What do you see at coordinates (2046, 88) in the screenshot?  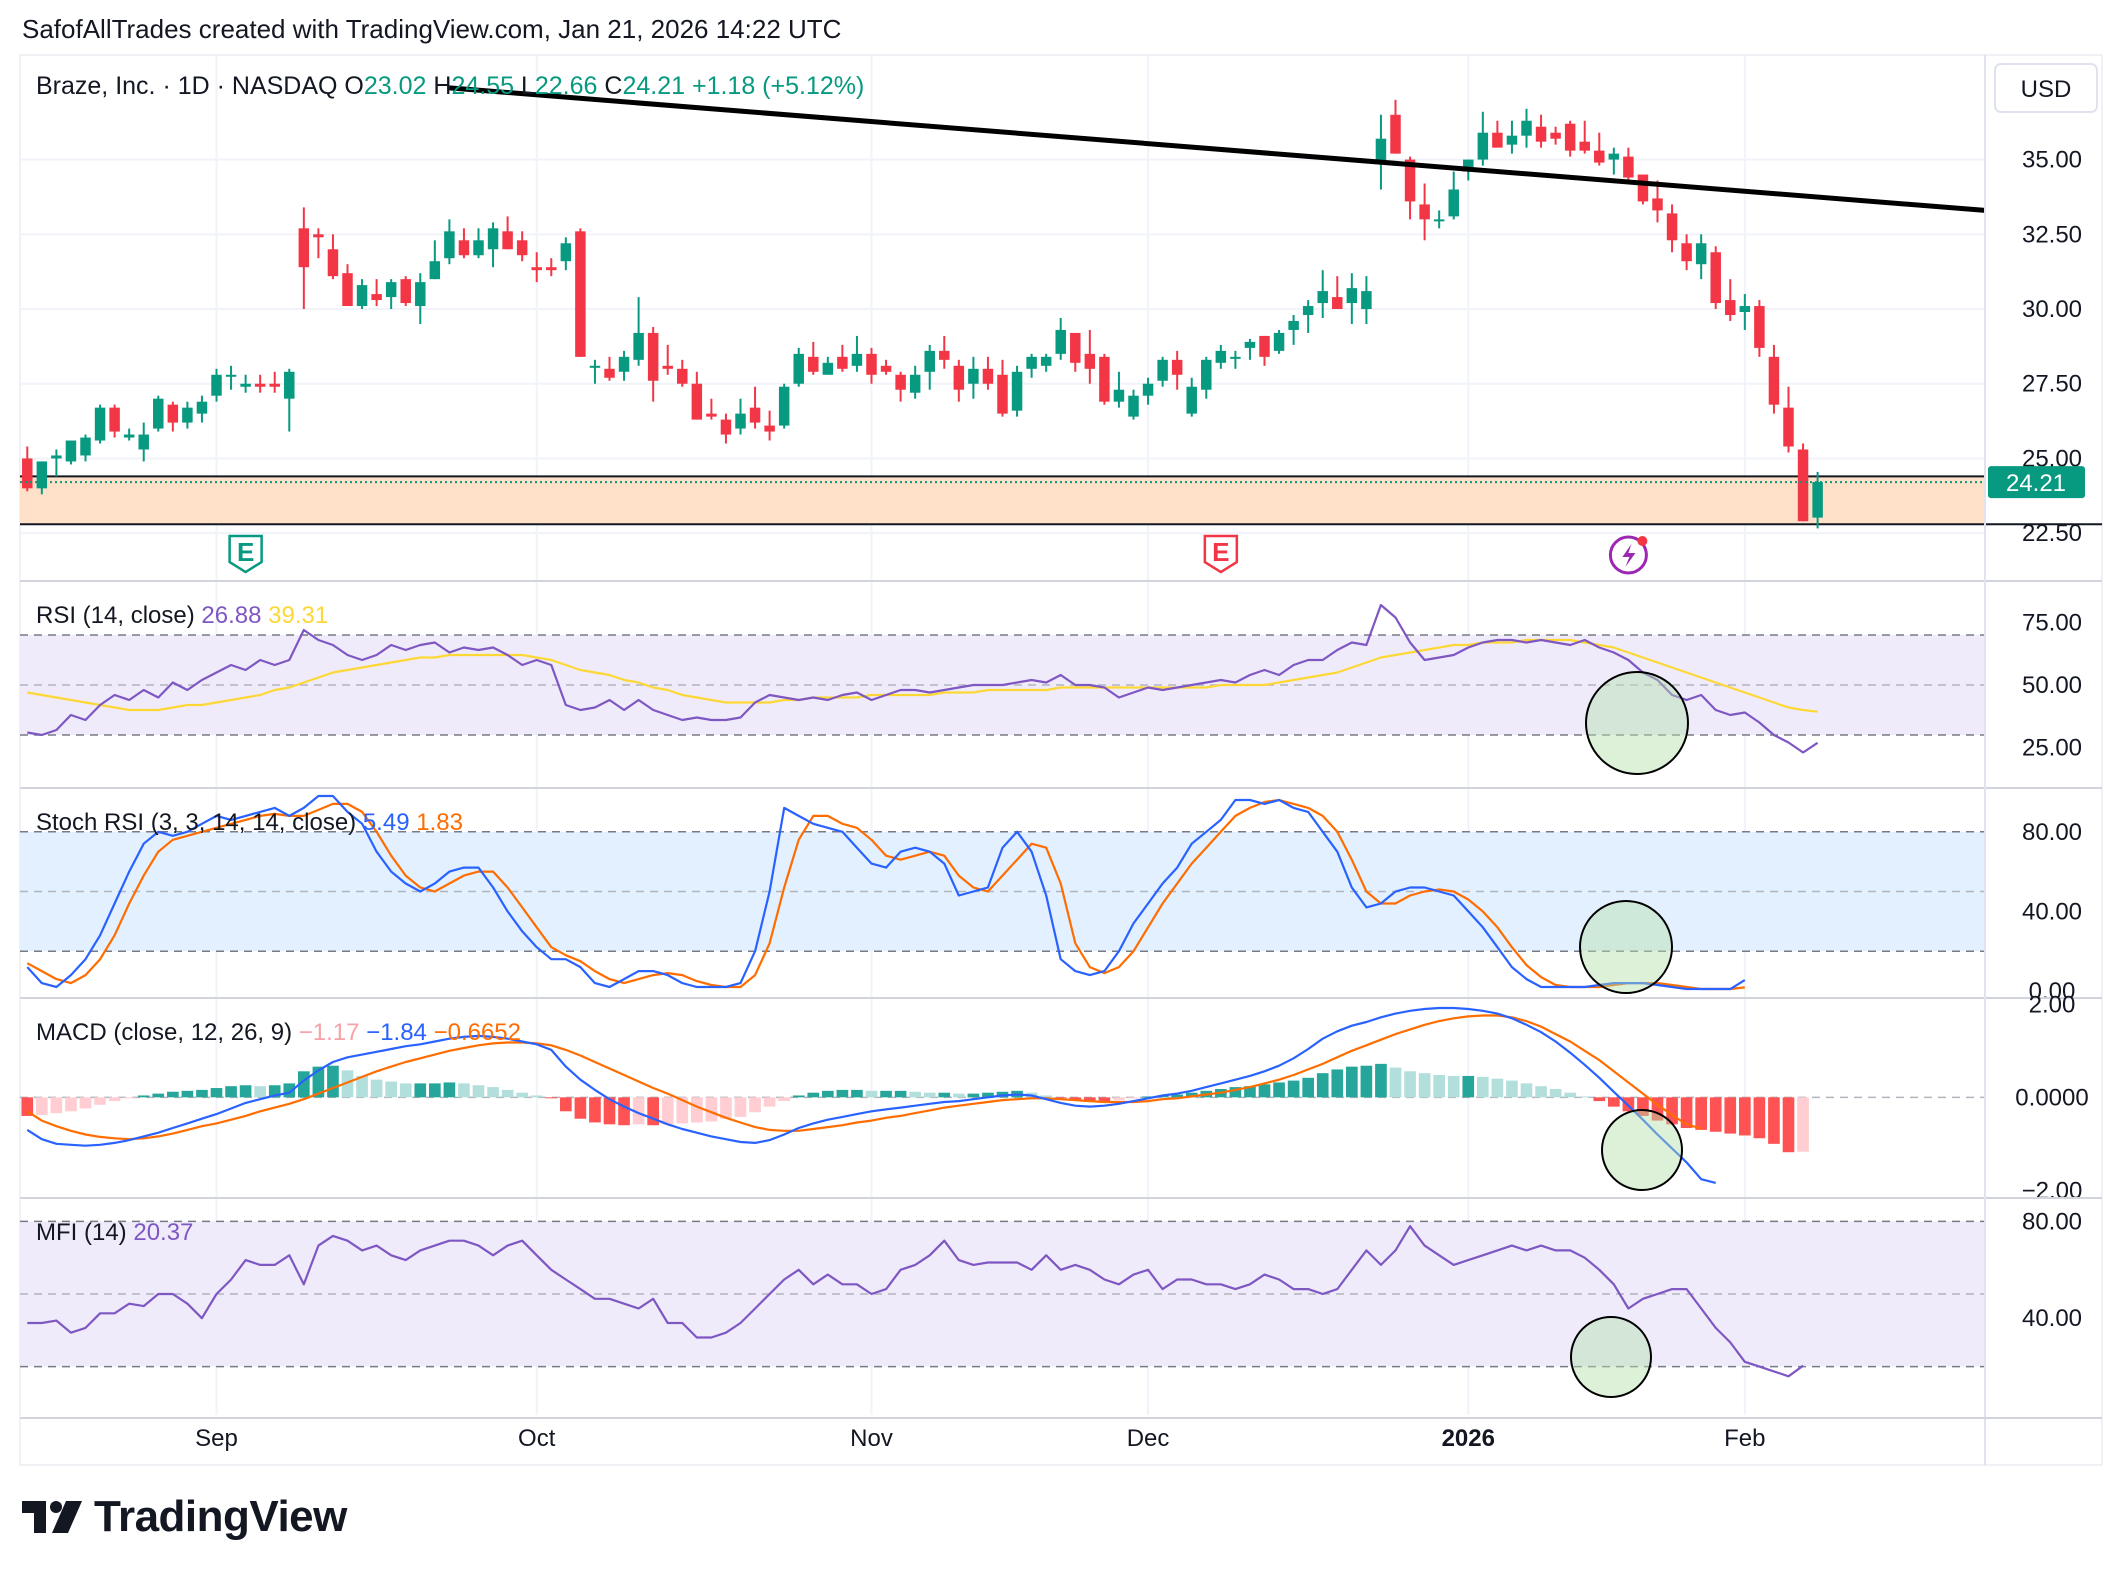 I see `currency-button` at bounding box center [2046, 88].